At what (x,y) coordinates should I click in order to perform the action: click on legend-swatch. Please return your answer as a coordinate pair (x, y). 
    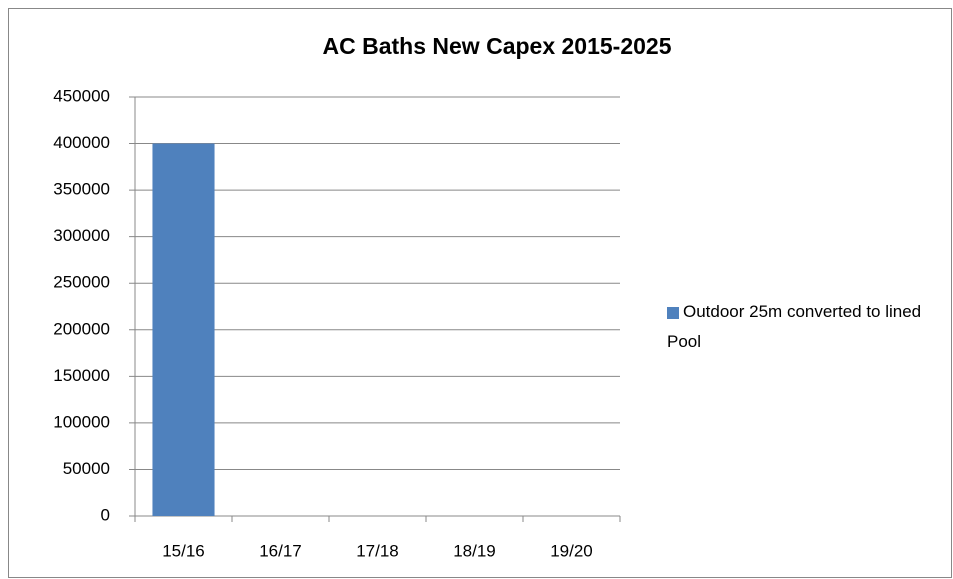
    Looking at the image, I should click on (673, 313).